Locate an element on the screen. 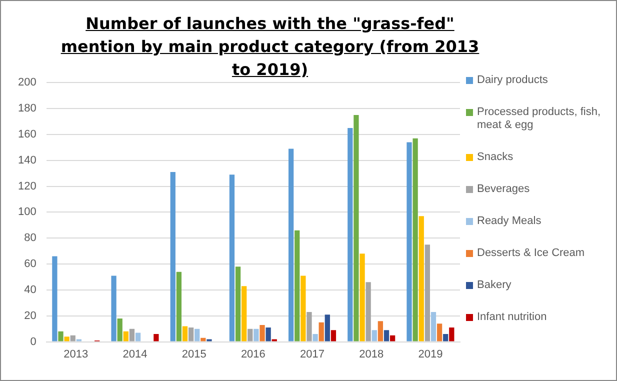  y-tick-label: 40 is located at coordinates (30, 290).